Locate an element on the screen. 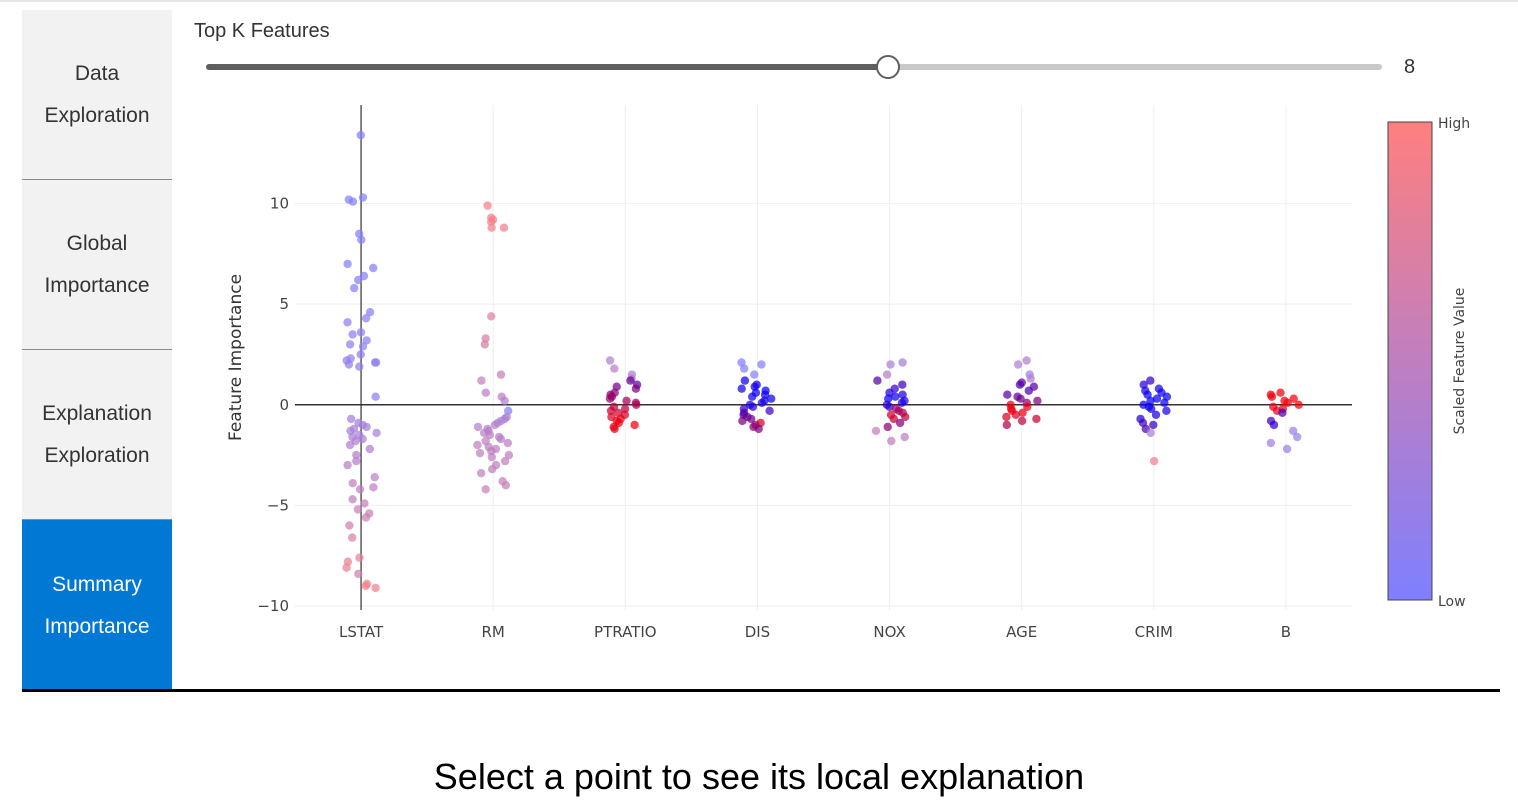  x-tick-label: B is located at coordinates (1286, 632).